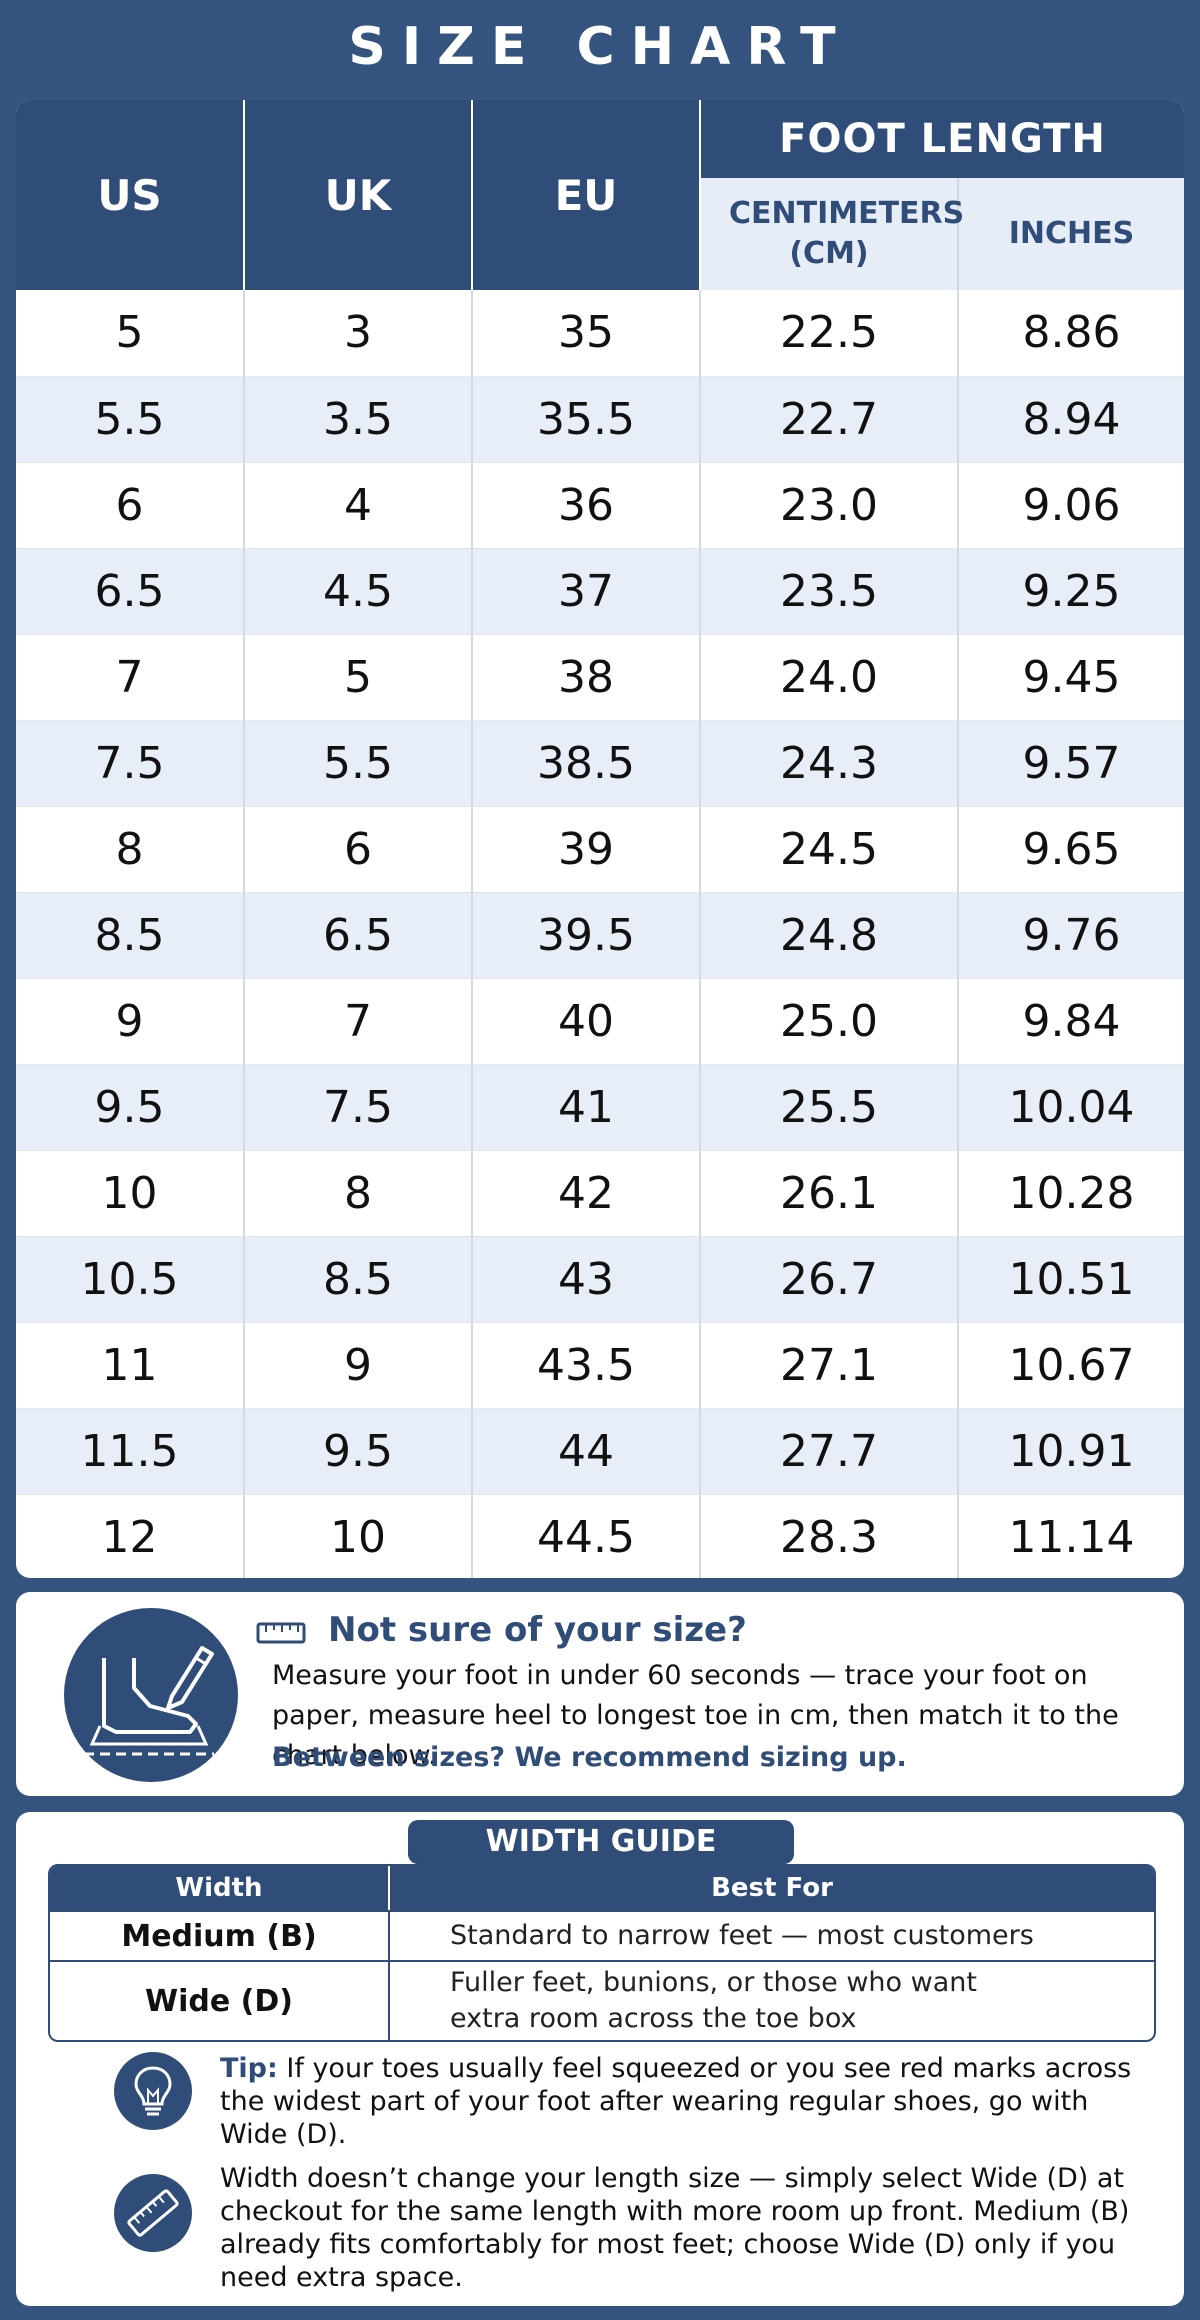 The image size is (1200, 2320). I want to click on header-foot-length: FOOT LENGTH, so click(942, 139).